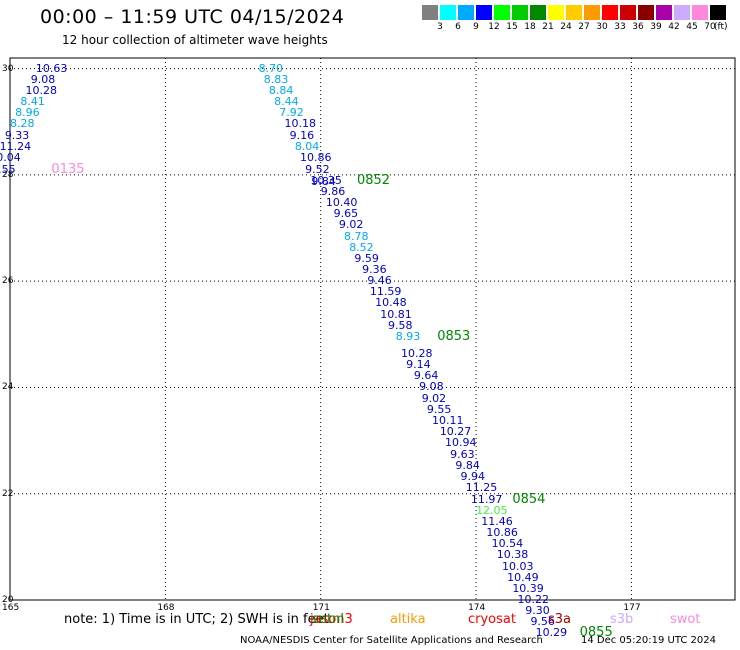 The image size is (740, 650). Describe the element at coordinates (11, 608) in the screenshot. I see `lon-tick-label: 165` at that location.